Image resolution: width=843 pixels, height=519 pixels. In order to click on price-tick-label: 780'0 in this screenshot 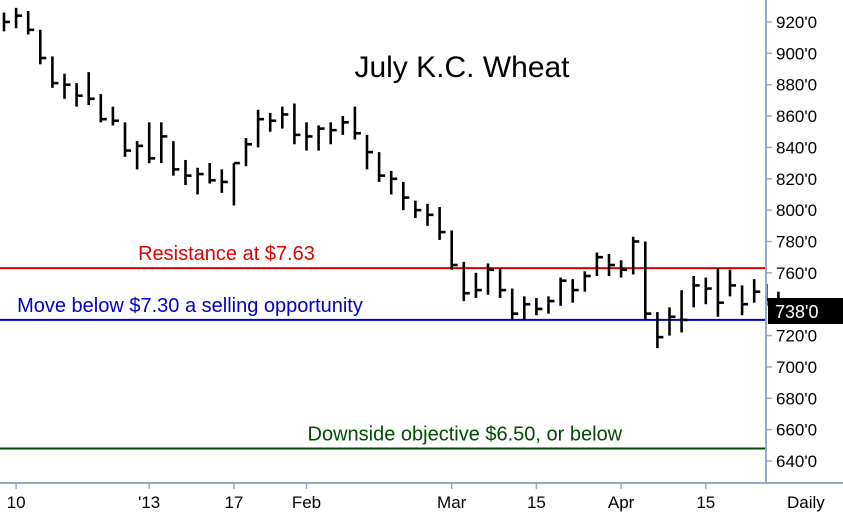, I will do `click(796, 242)`.